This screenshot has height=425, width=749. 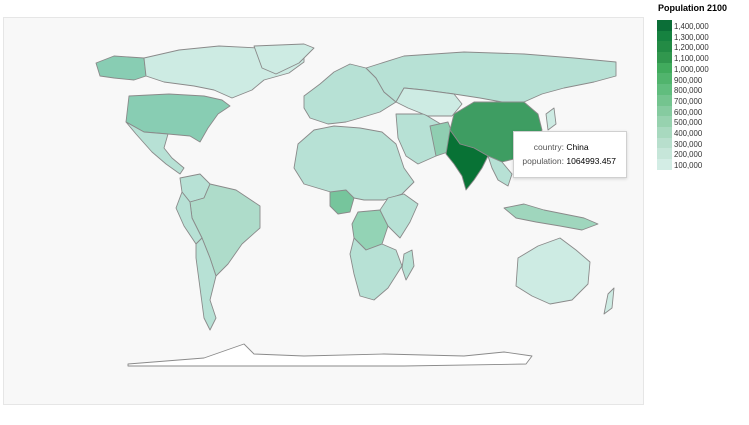 I want to click on country-east-africa, so click(x=399, y=216).